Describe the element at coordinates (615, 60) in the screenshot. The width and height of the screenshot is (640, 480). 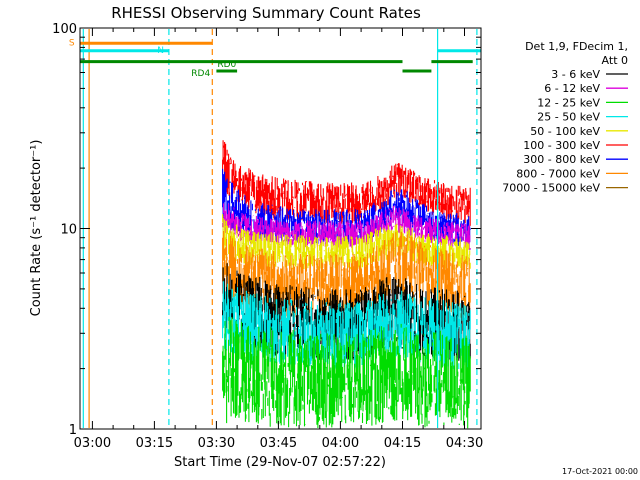
I see `legend-header-line-2: Att 0` at that location.